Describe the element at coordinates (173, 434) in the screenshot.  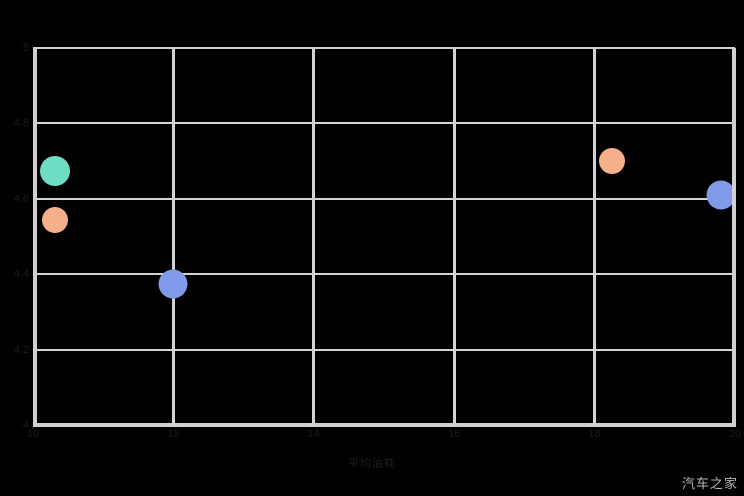
I see `x-tick-label: 12` at that location.